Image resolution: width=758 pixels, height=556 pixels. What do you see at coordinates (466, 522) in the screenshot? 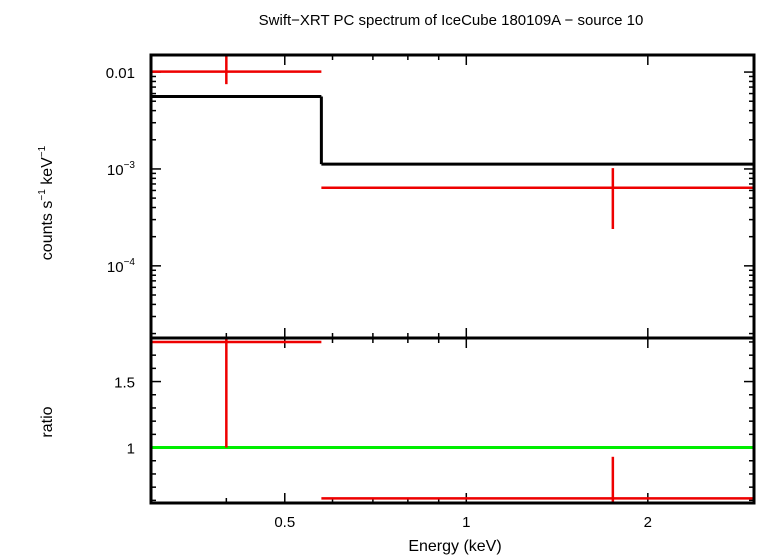
I see `x-tick-label: 1` at bounding box center [466, 522].